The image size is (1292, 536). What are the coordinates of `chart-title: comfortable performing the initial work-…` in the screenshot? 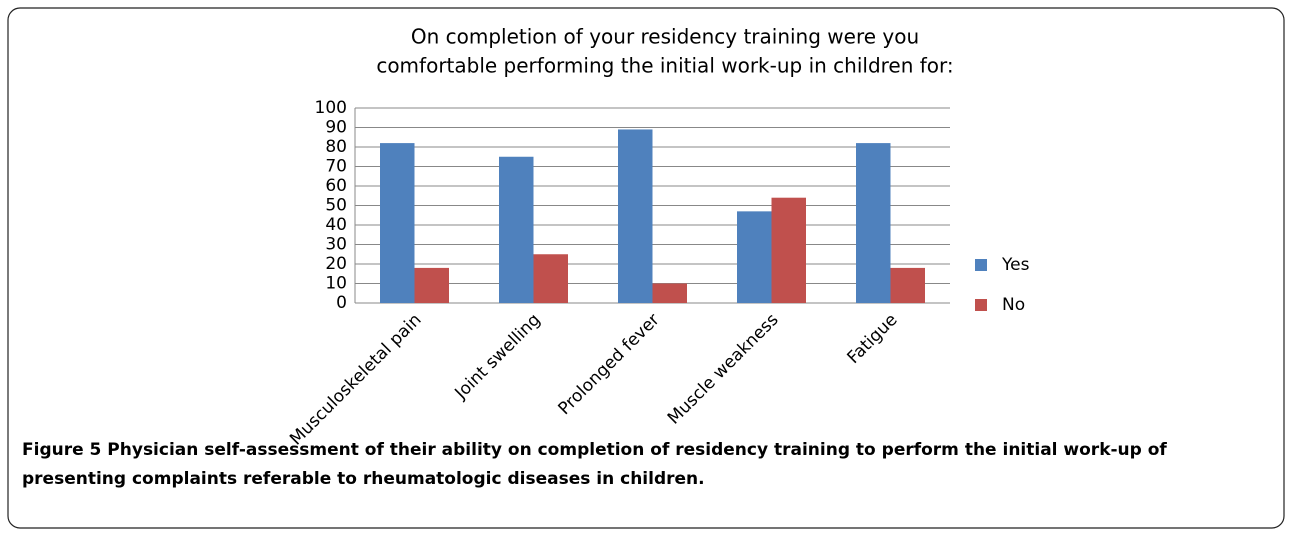 It's located at (664, 66).